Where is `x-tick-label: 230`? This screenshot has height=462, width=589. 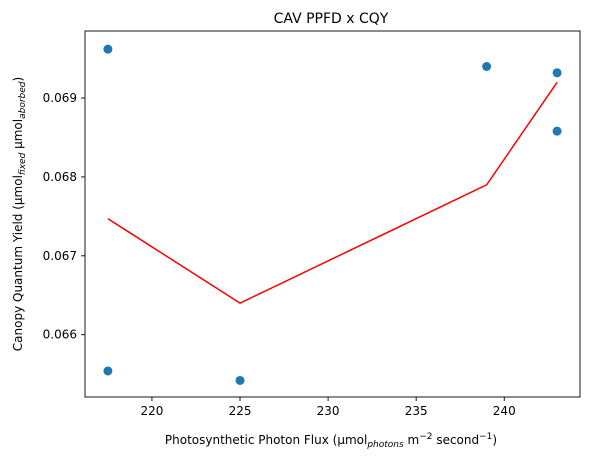
x-tick-label: 230 is located at coordinates (328, 411).